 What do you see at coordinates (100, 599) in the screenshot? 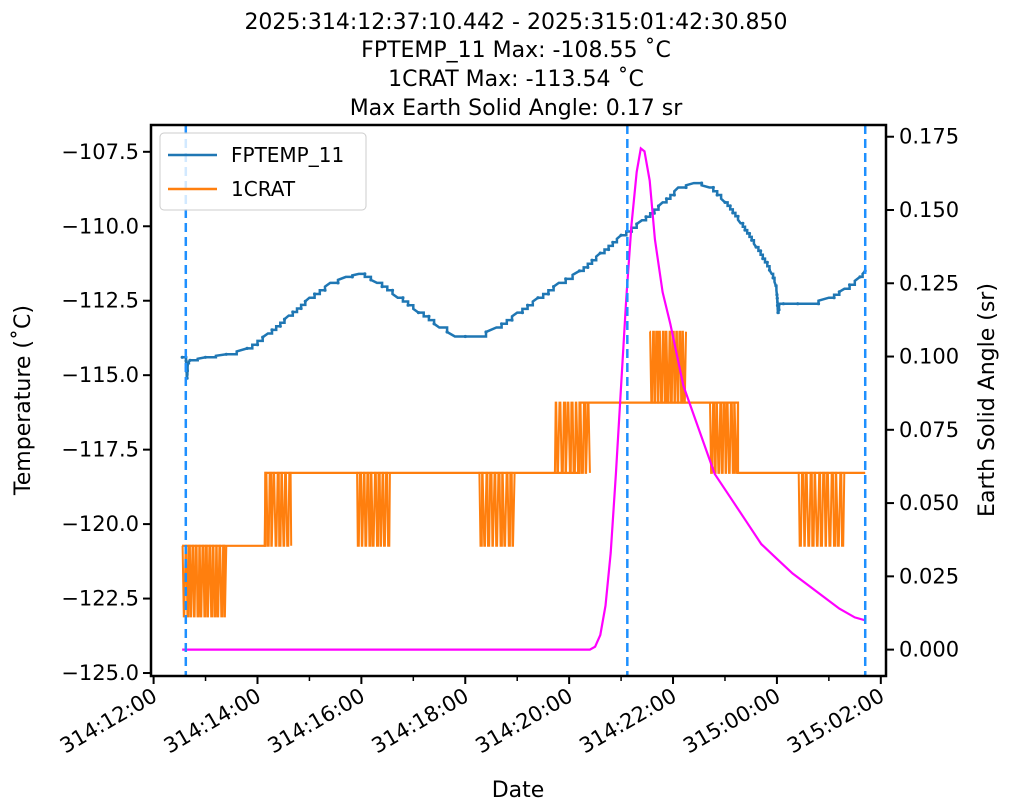
I see `y-tick-label-6: −122.5` at bounding box center [100, 599].